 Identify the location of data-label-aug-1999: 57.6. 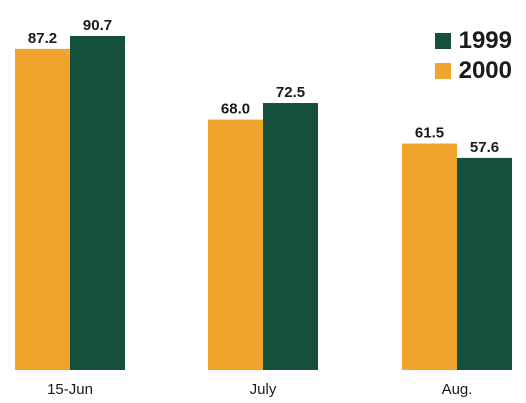
(484, 147).